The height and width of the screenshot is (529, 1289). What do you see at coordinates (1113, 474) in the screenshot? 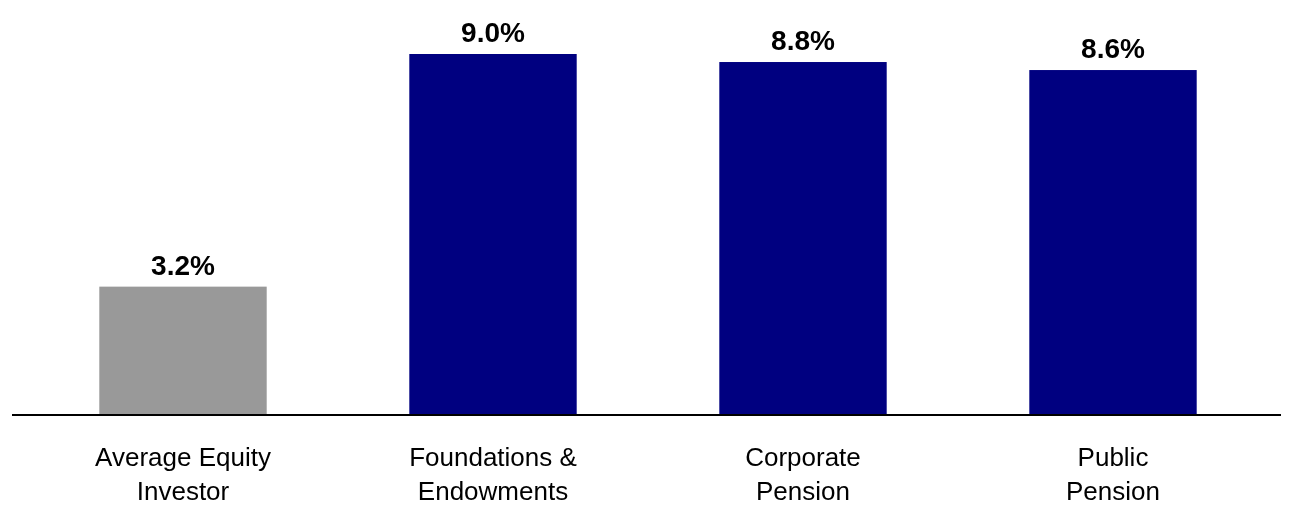
I see `x-tick-label: Public Pension` at bounding box center [1113, 474].